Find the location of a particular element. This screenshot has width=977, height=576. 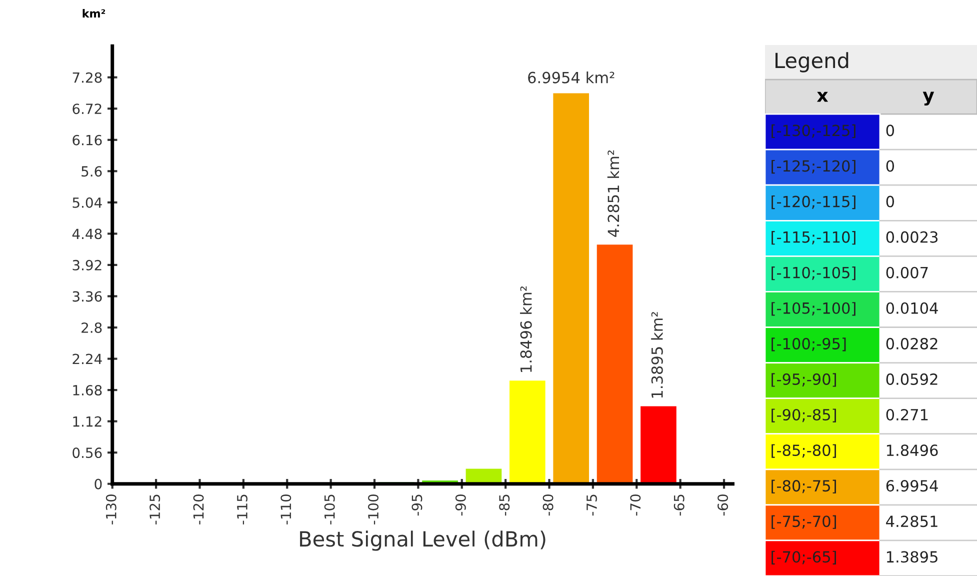

data-label: 4.2851 is located at coordinates (912, 522).